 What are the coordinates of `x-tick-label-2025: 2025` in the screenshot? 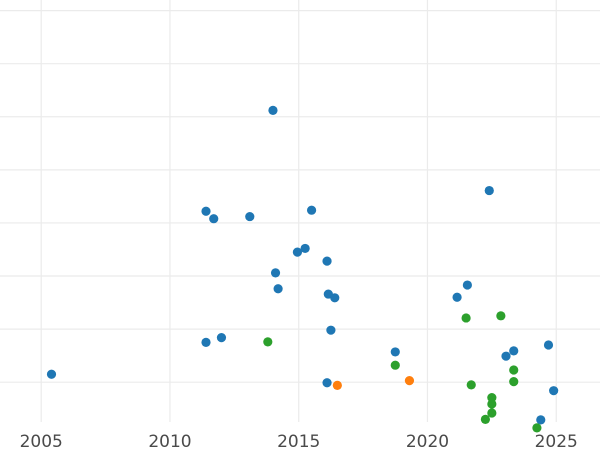 It's located at (556, 441).